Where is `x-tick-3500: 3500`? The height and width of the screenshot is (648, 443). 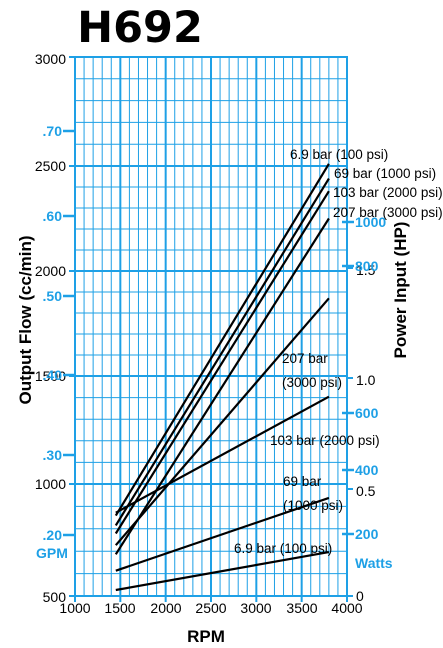
x-tick-3500: 3500 is located at coordinates (301, 608).